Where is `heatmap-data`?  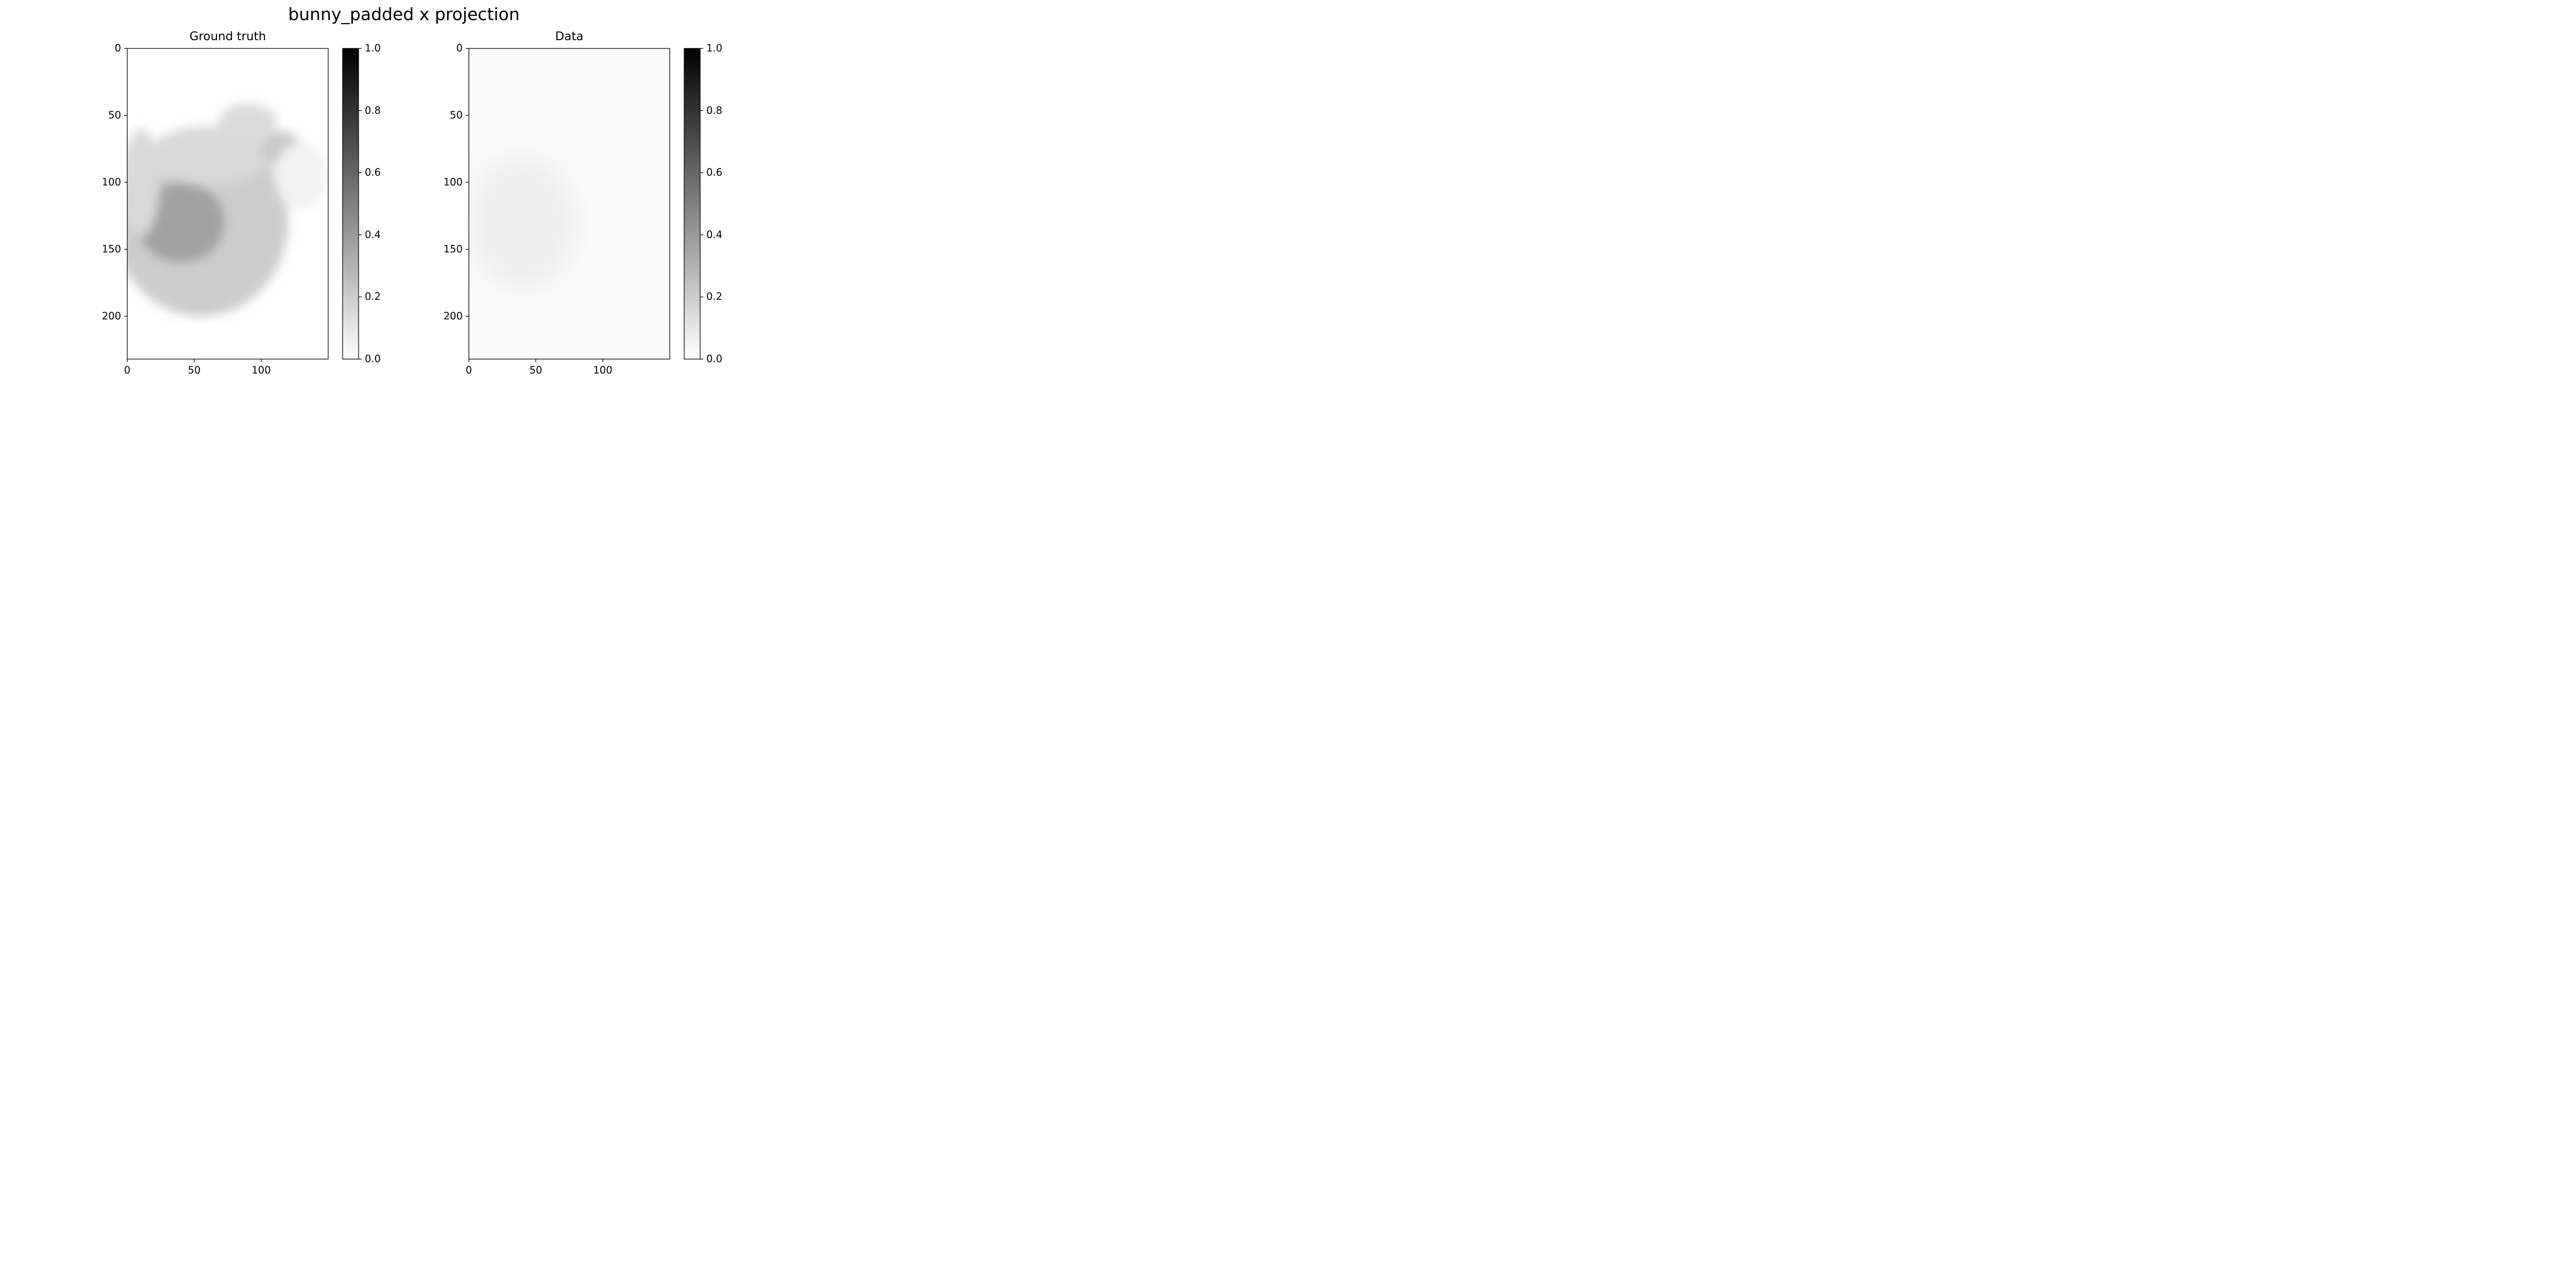 heatmap-data is located at coordinates (569, 204).